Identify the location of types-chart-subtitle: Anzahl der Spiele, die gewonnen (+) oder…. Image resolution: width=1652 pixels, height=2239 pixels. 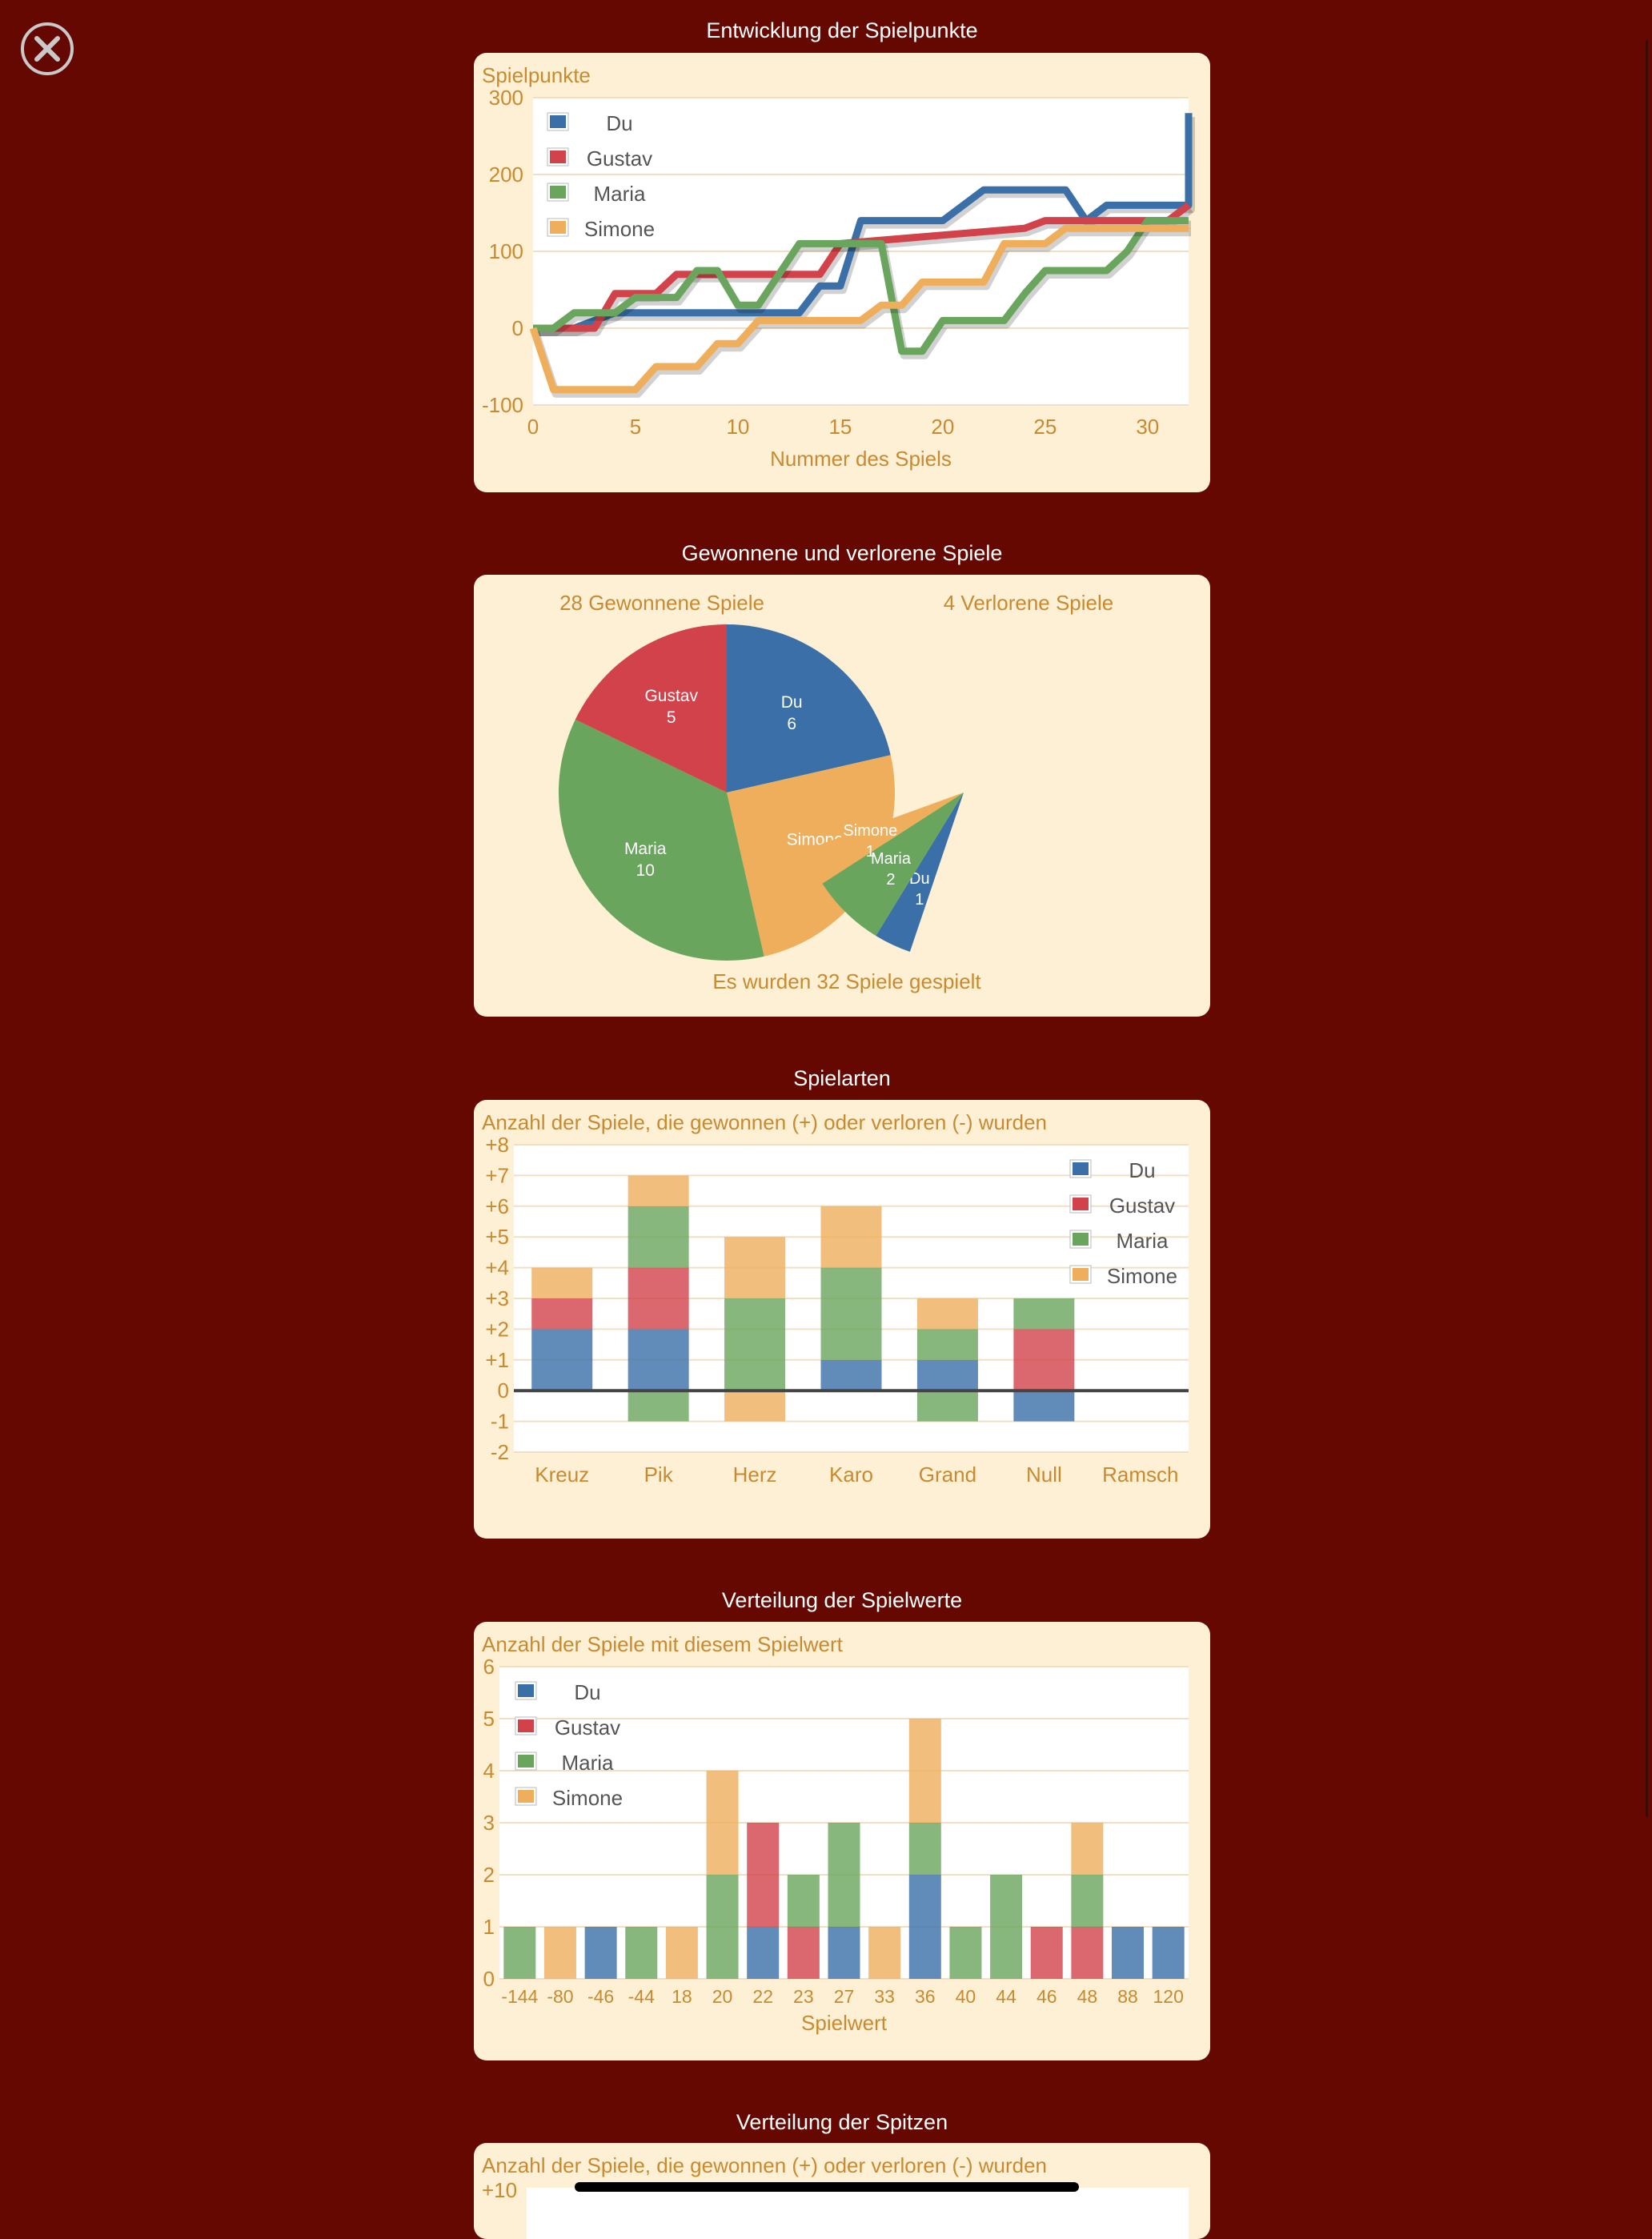
(764, 1122).